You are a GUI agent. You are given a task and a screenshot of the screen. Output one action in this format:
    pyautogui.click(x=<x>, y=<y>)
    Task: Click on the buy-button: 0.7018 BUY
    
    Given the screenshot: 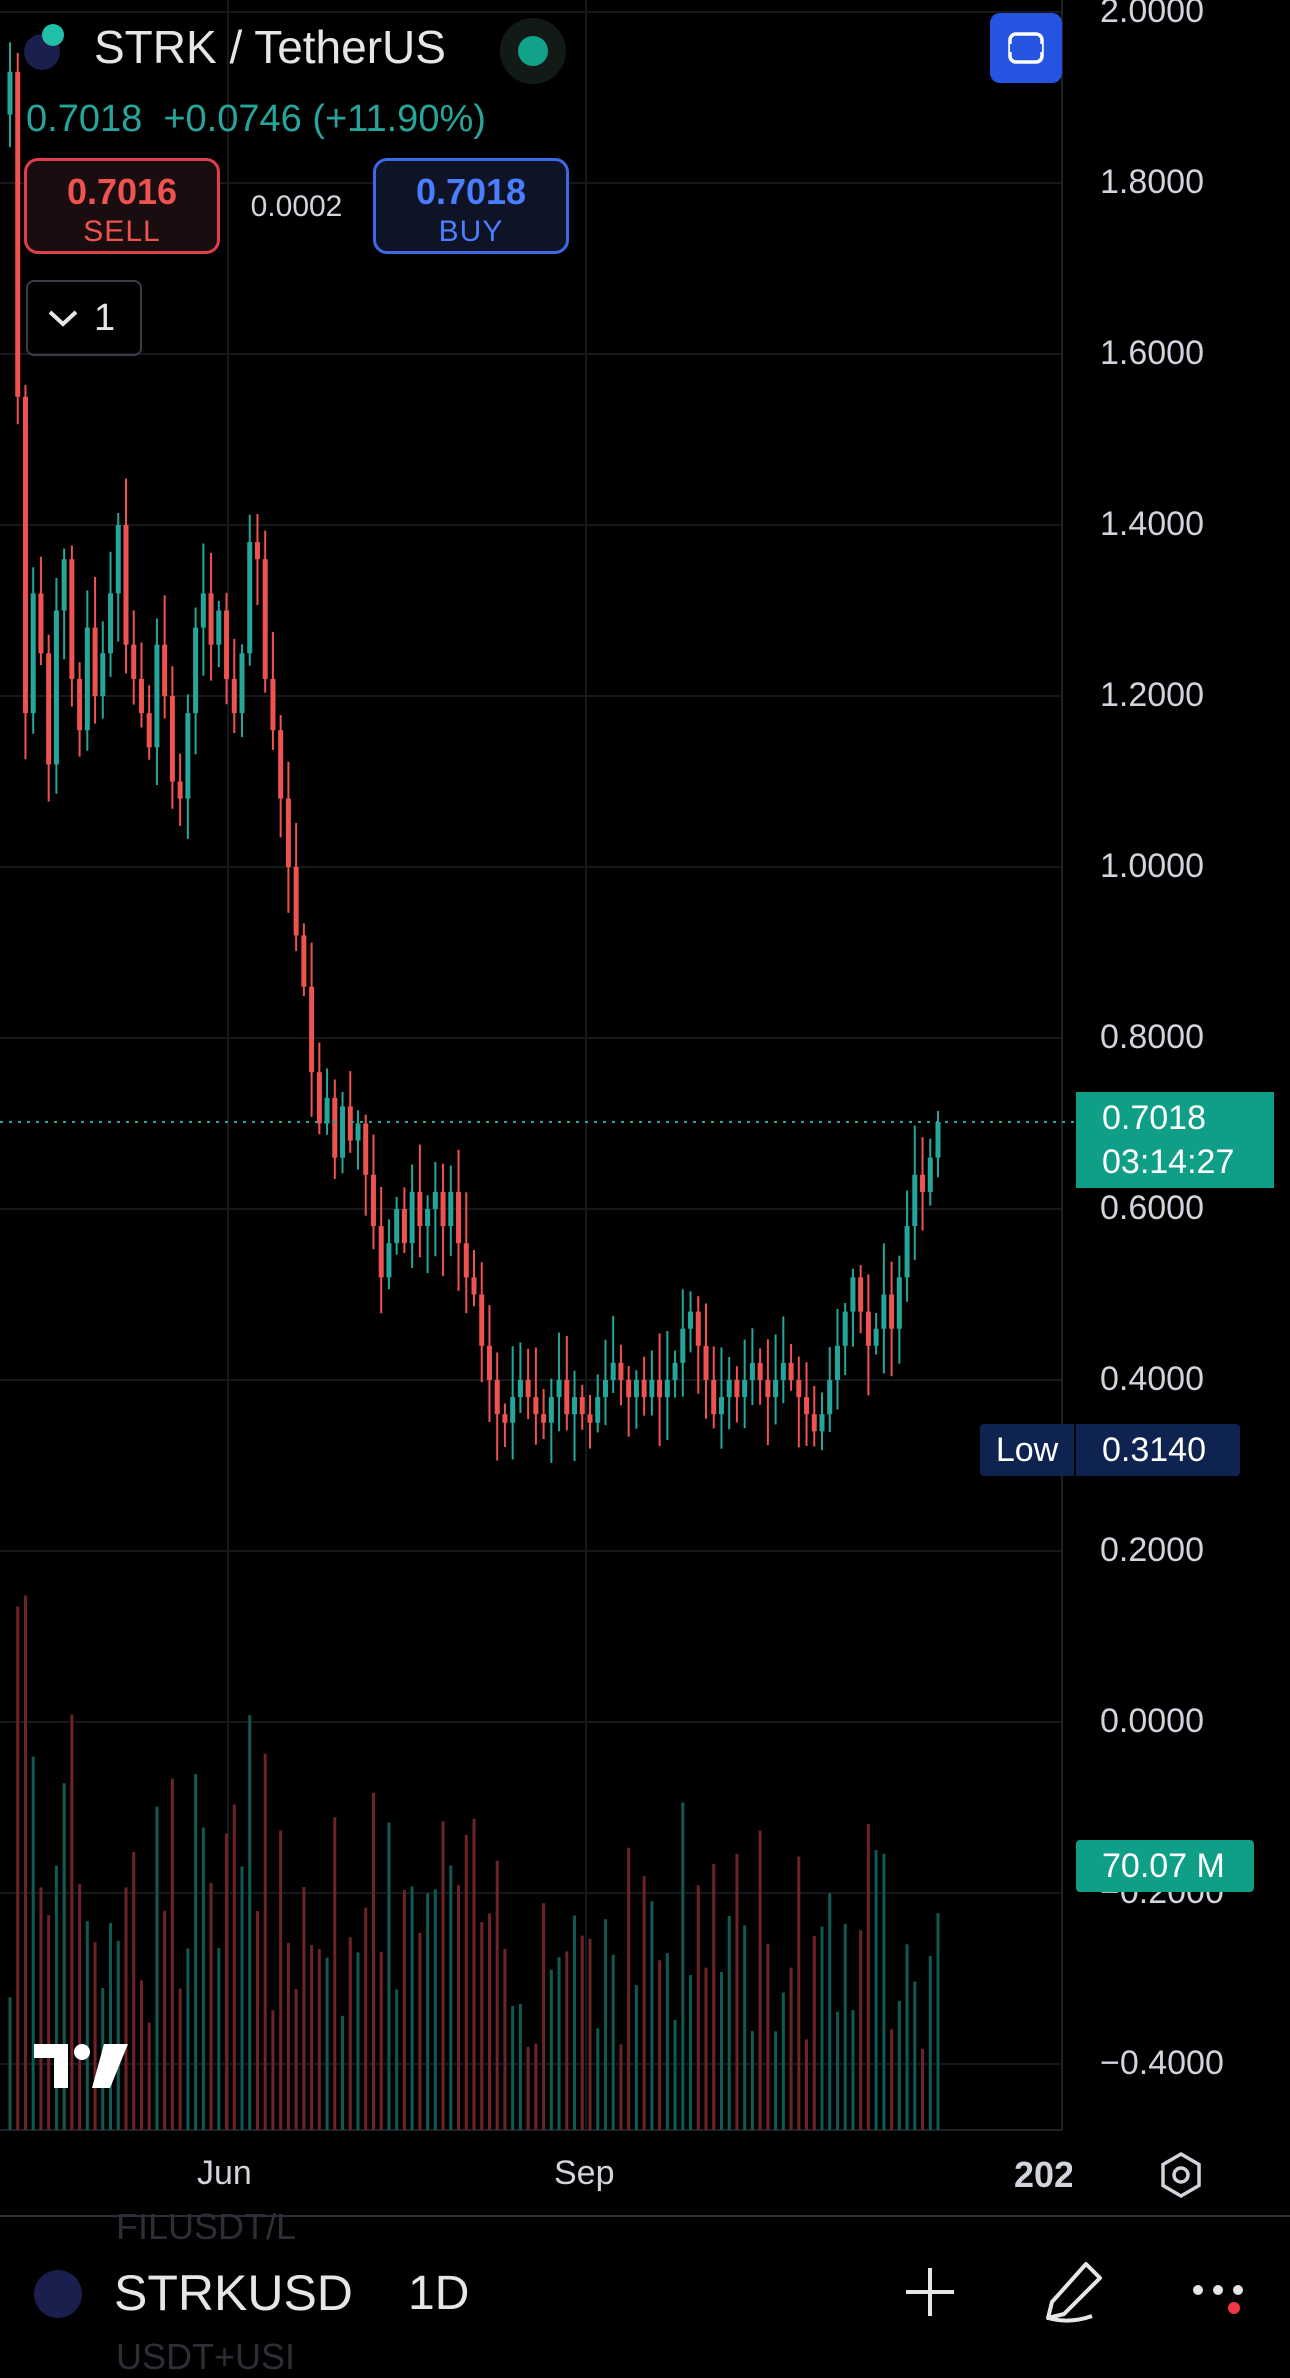 What is the action you would take?
    pyautogui.click(x=471, y=206)
    